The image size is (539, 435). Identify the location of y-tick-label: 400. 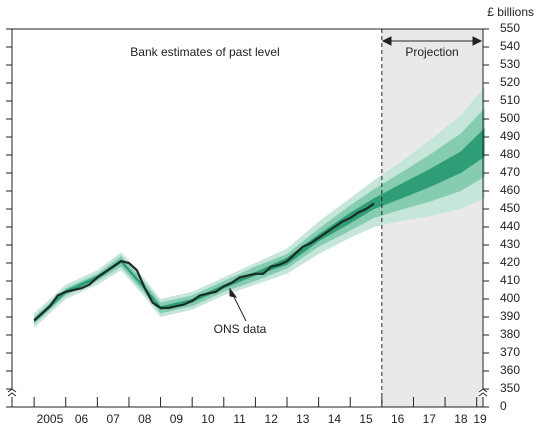
(510, 298).